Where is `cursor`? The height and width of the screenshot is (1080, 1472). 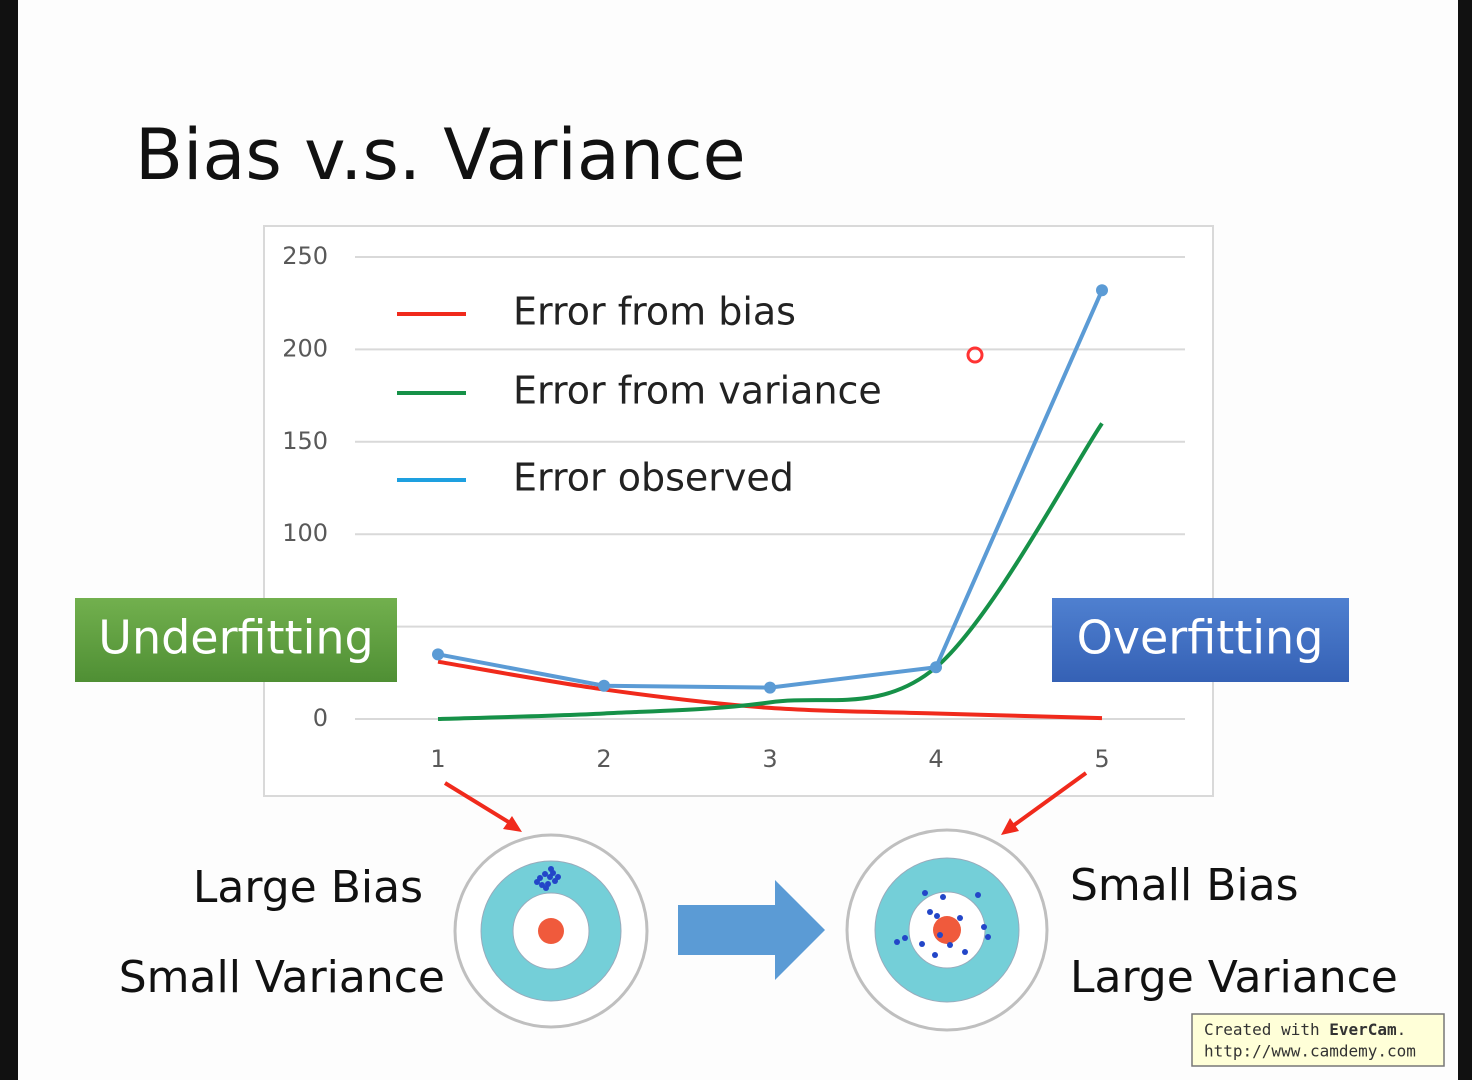
cursor is located at coordinates (975, 355).